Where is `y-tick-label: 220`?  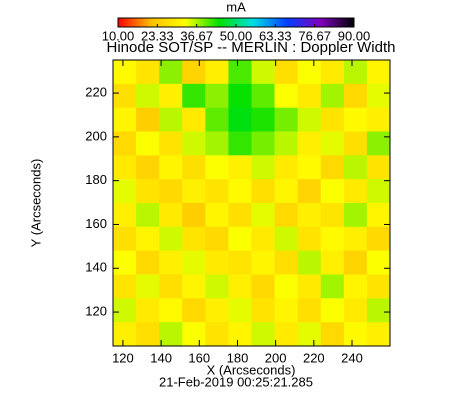
y-tick-label: 220 is located at coordinates (96, 92).